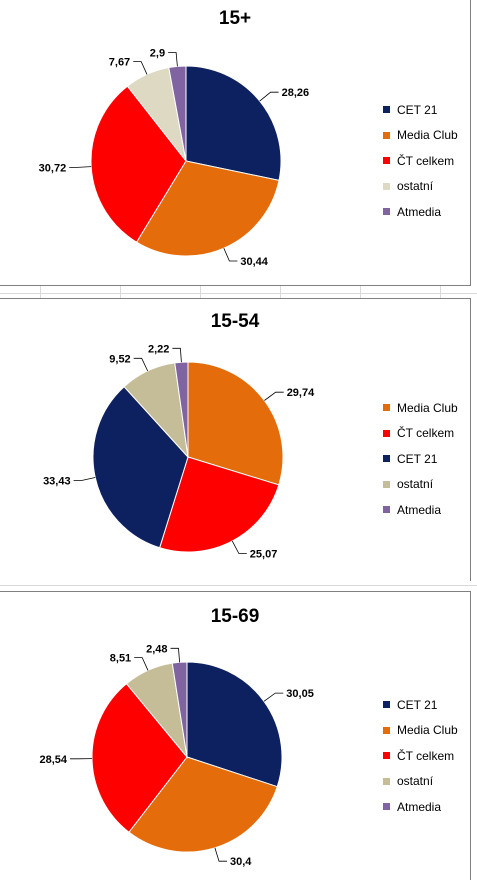 The width and height of the screenshot is (477, 880). What do you see at coordinates (156, 649) in the screenshot?
I see `data-label: 2,48` at bounding box center [156, 649].